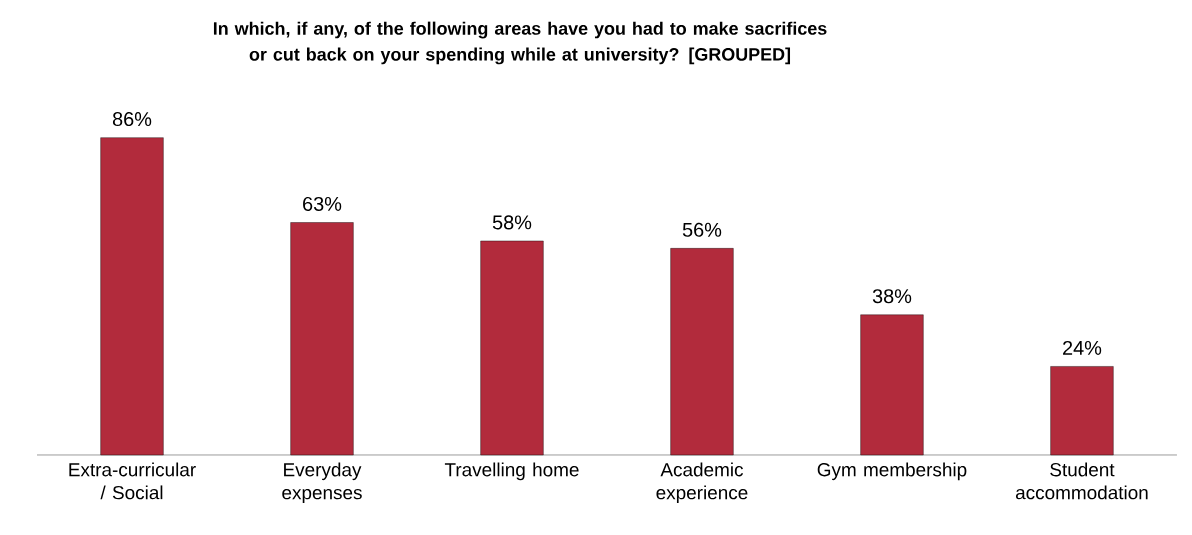 This screenshot has height=535, width=1192. What do you see at coordinates (322, 203) in the screenshot?
I see `data-label: 63%` at bounding box center [322, 203].